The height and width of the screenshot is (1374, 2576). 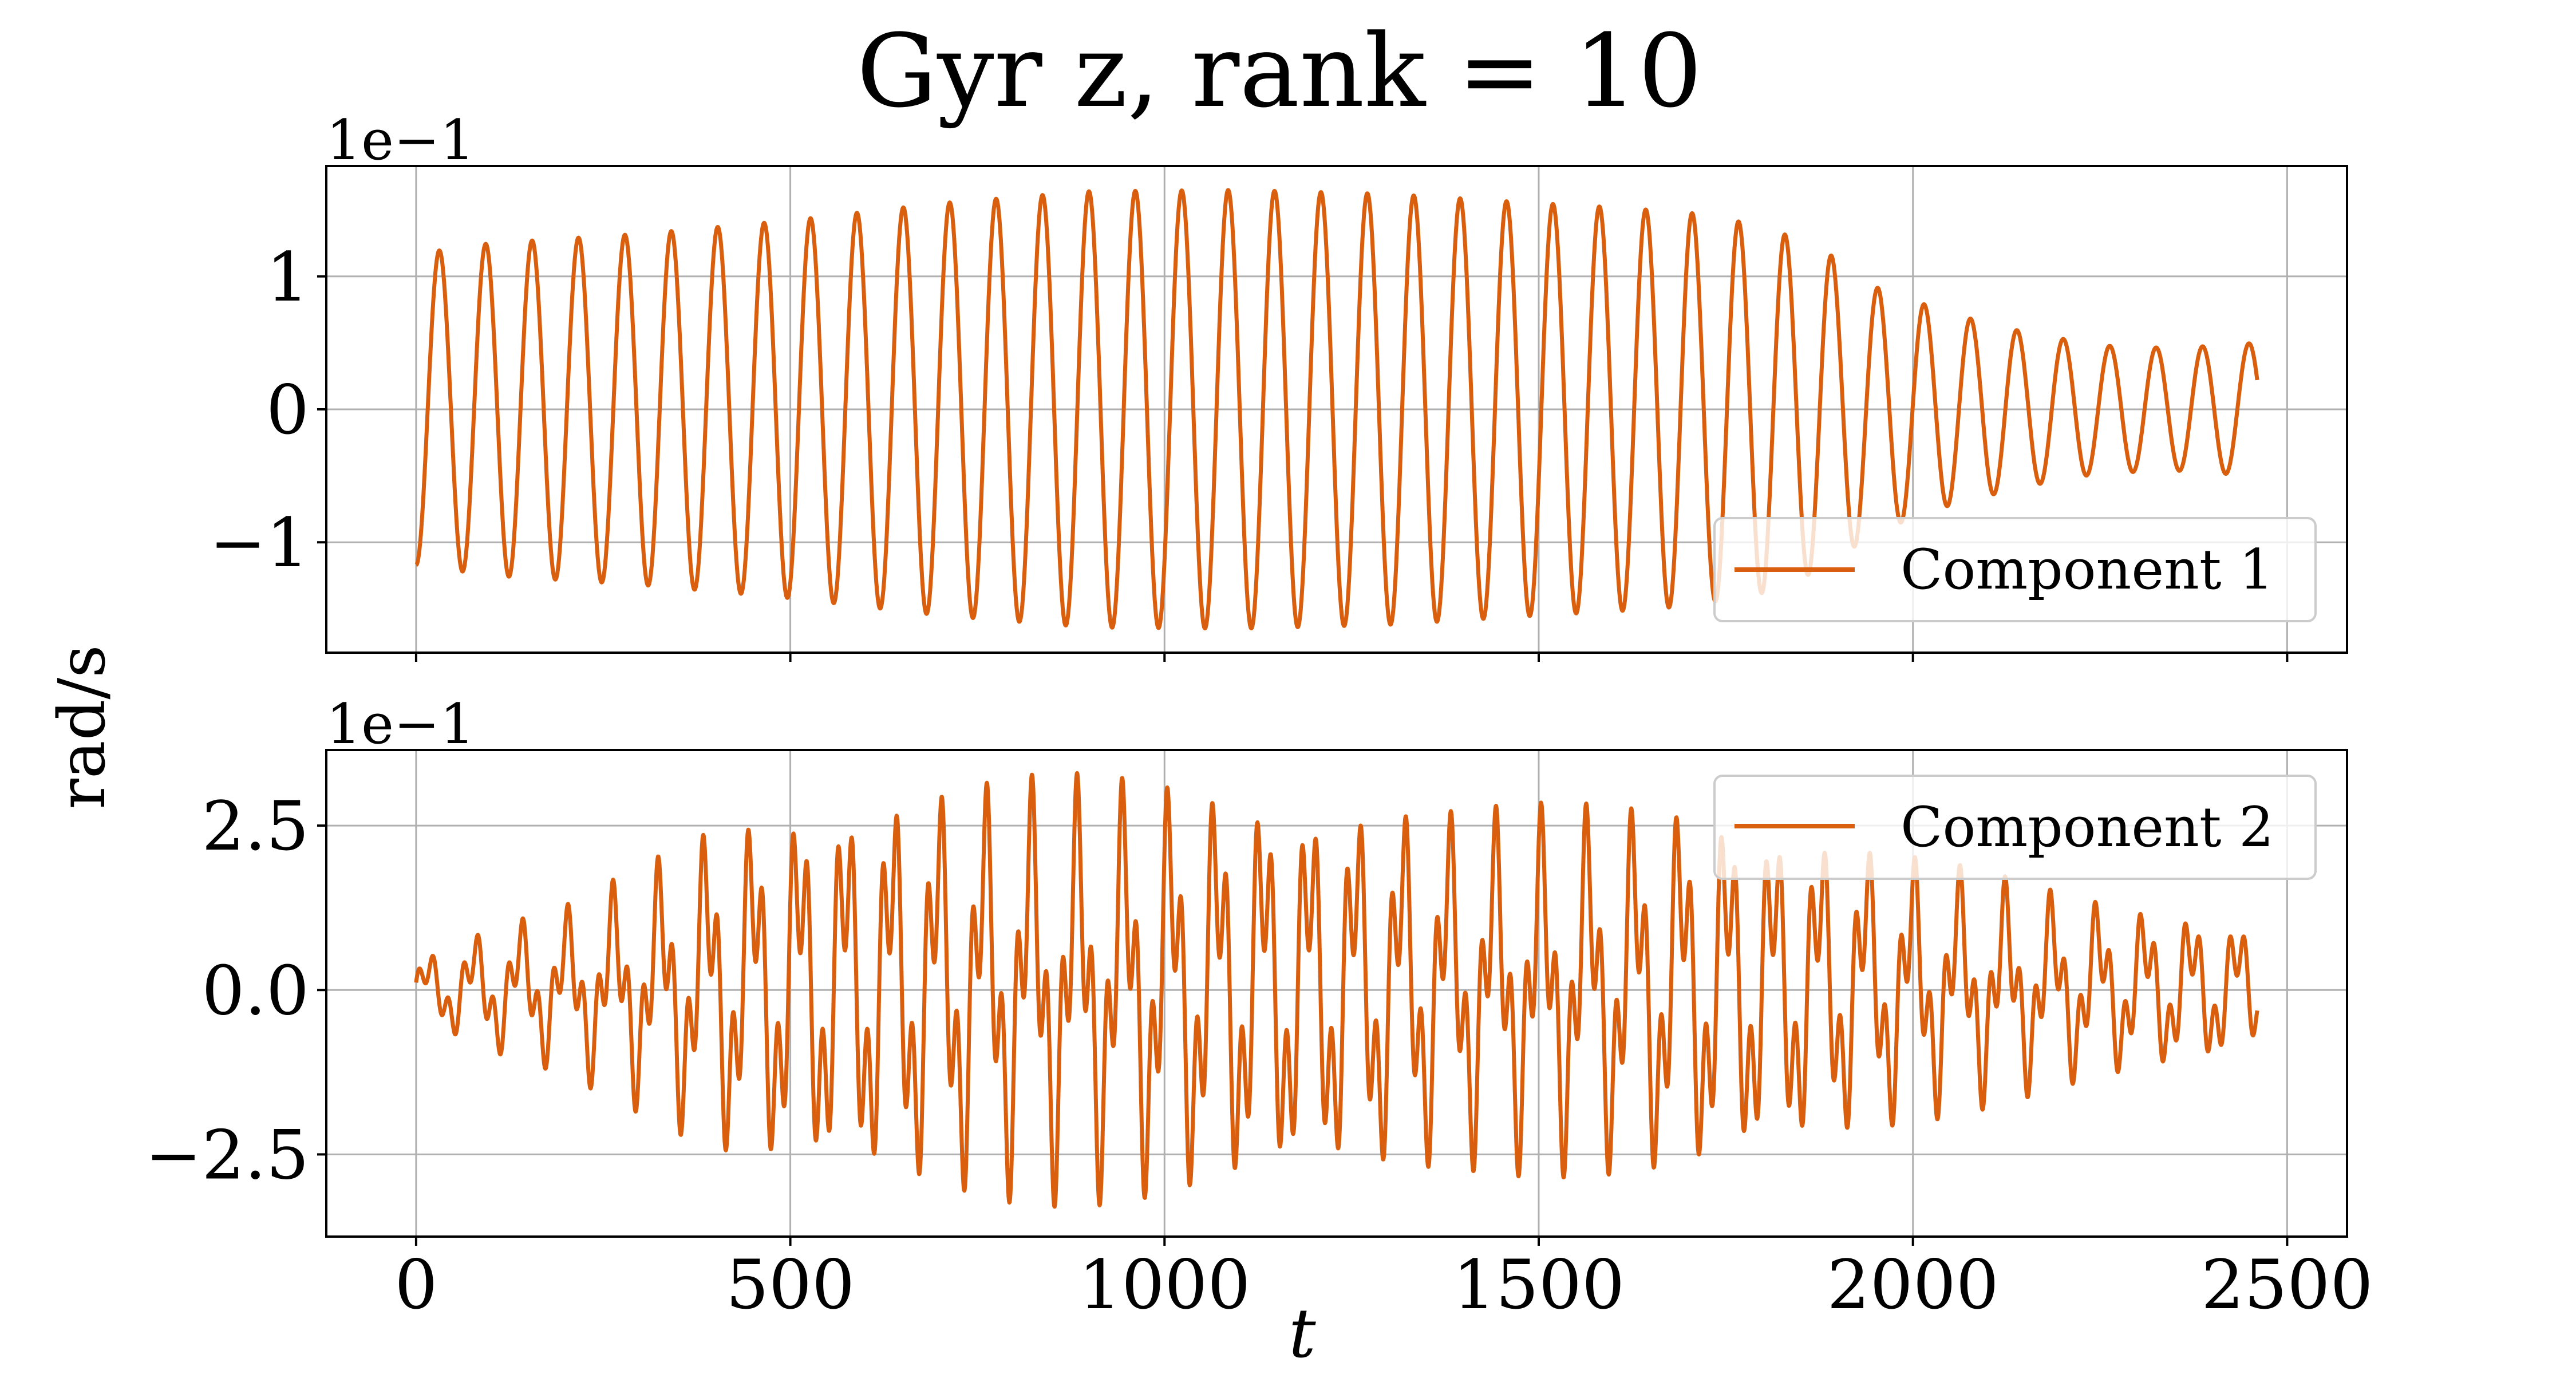 What do you see at coordinates (287, 278) in the screenshot?
I see `y-tick-label: 1` at bounding box center [287, 278].